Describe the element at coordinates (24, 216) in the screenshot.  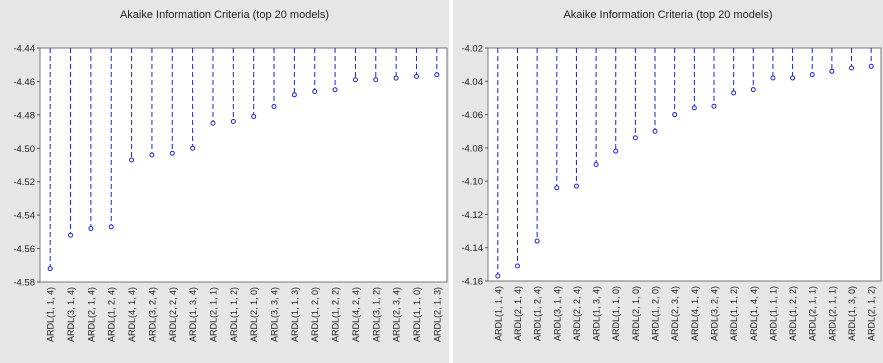
I see `y-tick-label: -4.54` at that location.